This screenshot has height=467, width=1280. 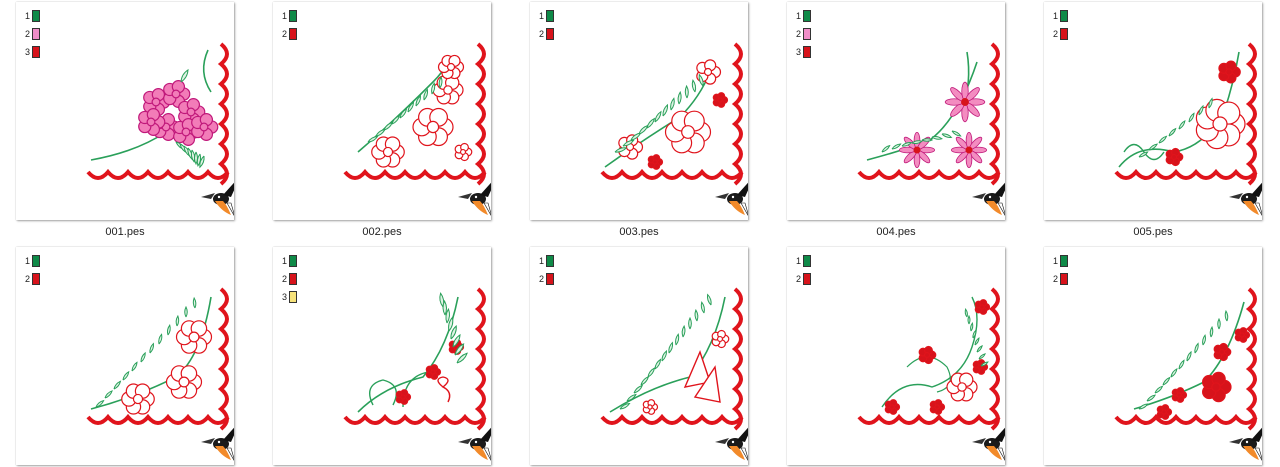 I want to click on file-name-label: 004.pes, so click(x=896, y=232).